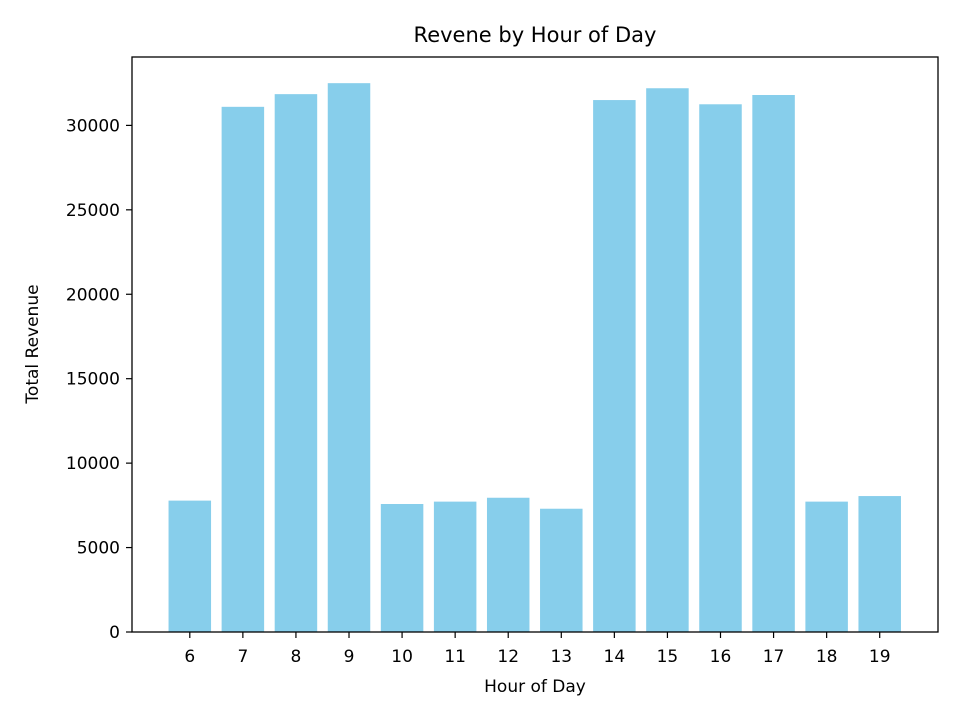 The image size is (960, 724). I want to click on y-tick-label: 0, so click(114, 633).